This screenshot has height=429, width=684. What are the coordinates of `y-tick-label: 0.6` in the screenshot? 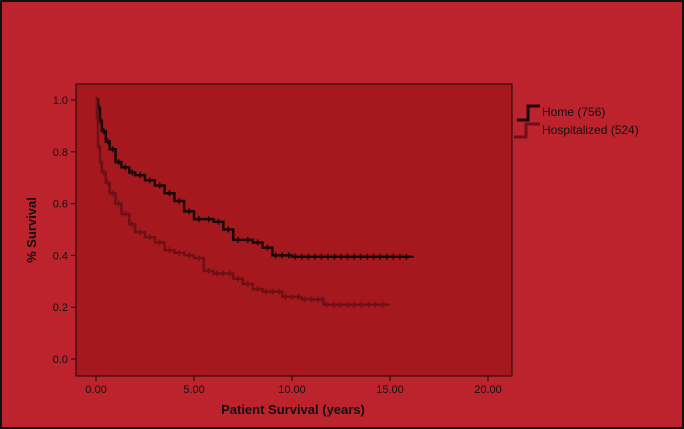 It's located at (60, 205).